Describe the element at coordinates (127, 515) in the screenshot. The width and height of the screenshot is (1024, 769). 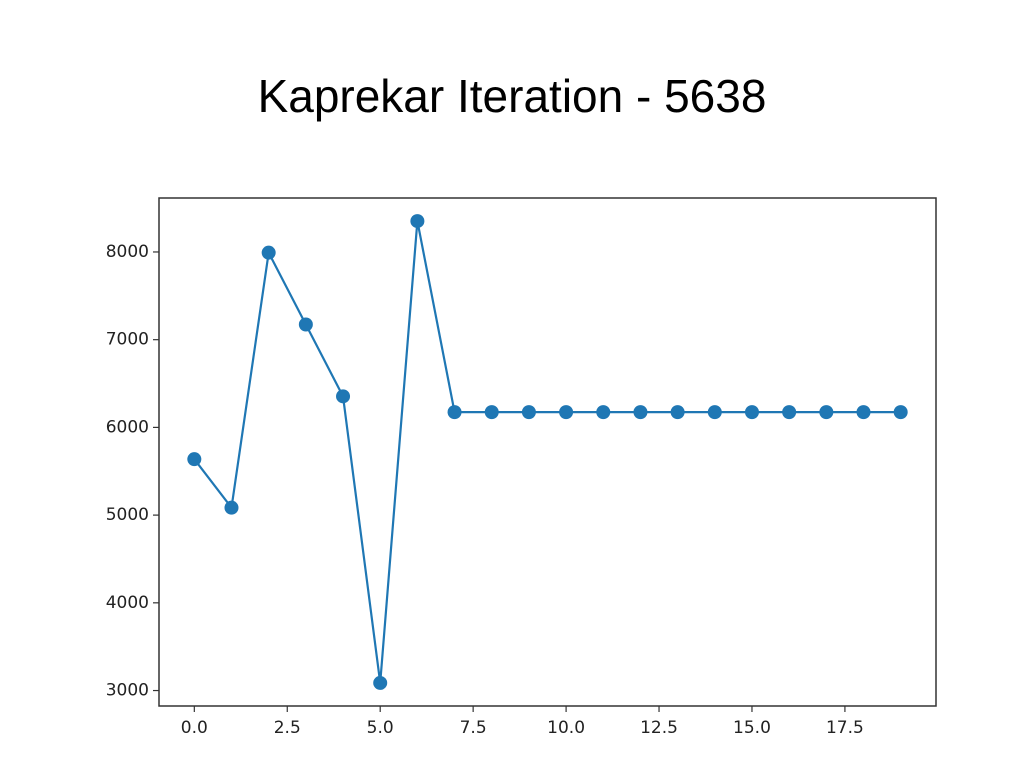
I see `y-tick-label: 5000` at that location.